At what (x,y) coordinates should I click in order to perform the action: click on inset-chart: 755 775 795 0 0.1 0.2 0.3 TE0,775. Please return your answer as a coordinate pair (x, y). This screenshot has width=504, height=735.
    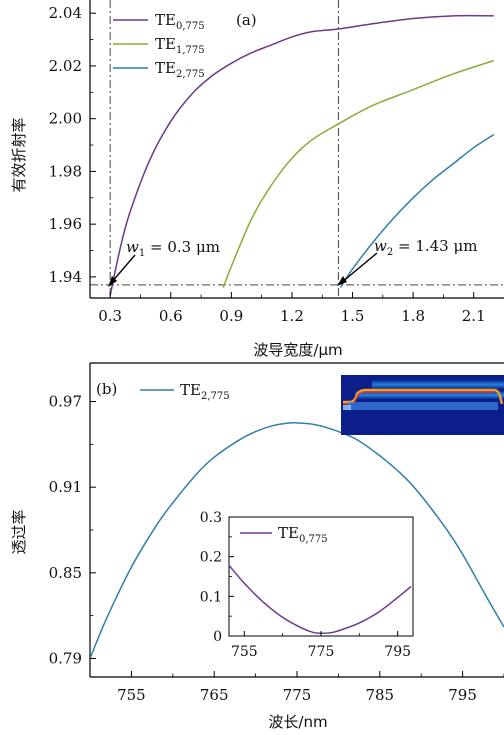
    Looking at the image, I should click on (307, 585).